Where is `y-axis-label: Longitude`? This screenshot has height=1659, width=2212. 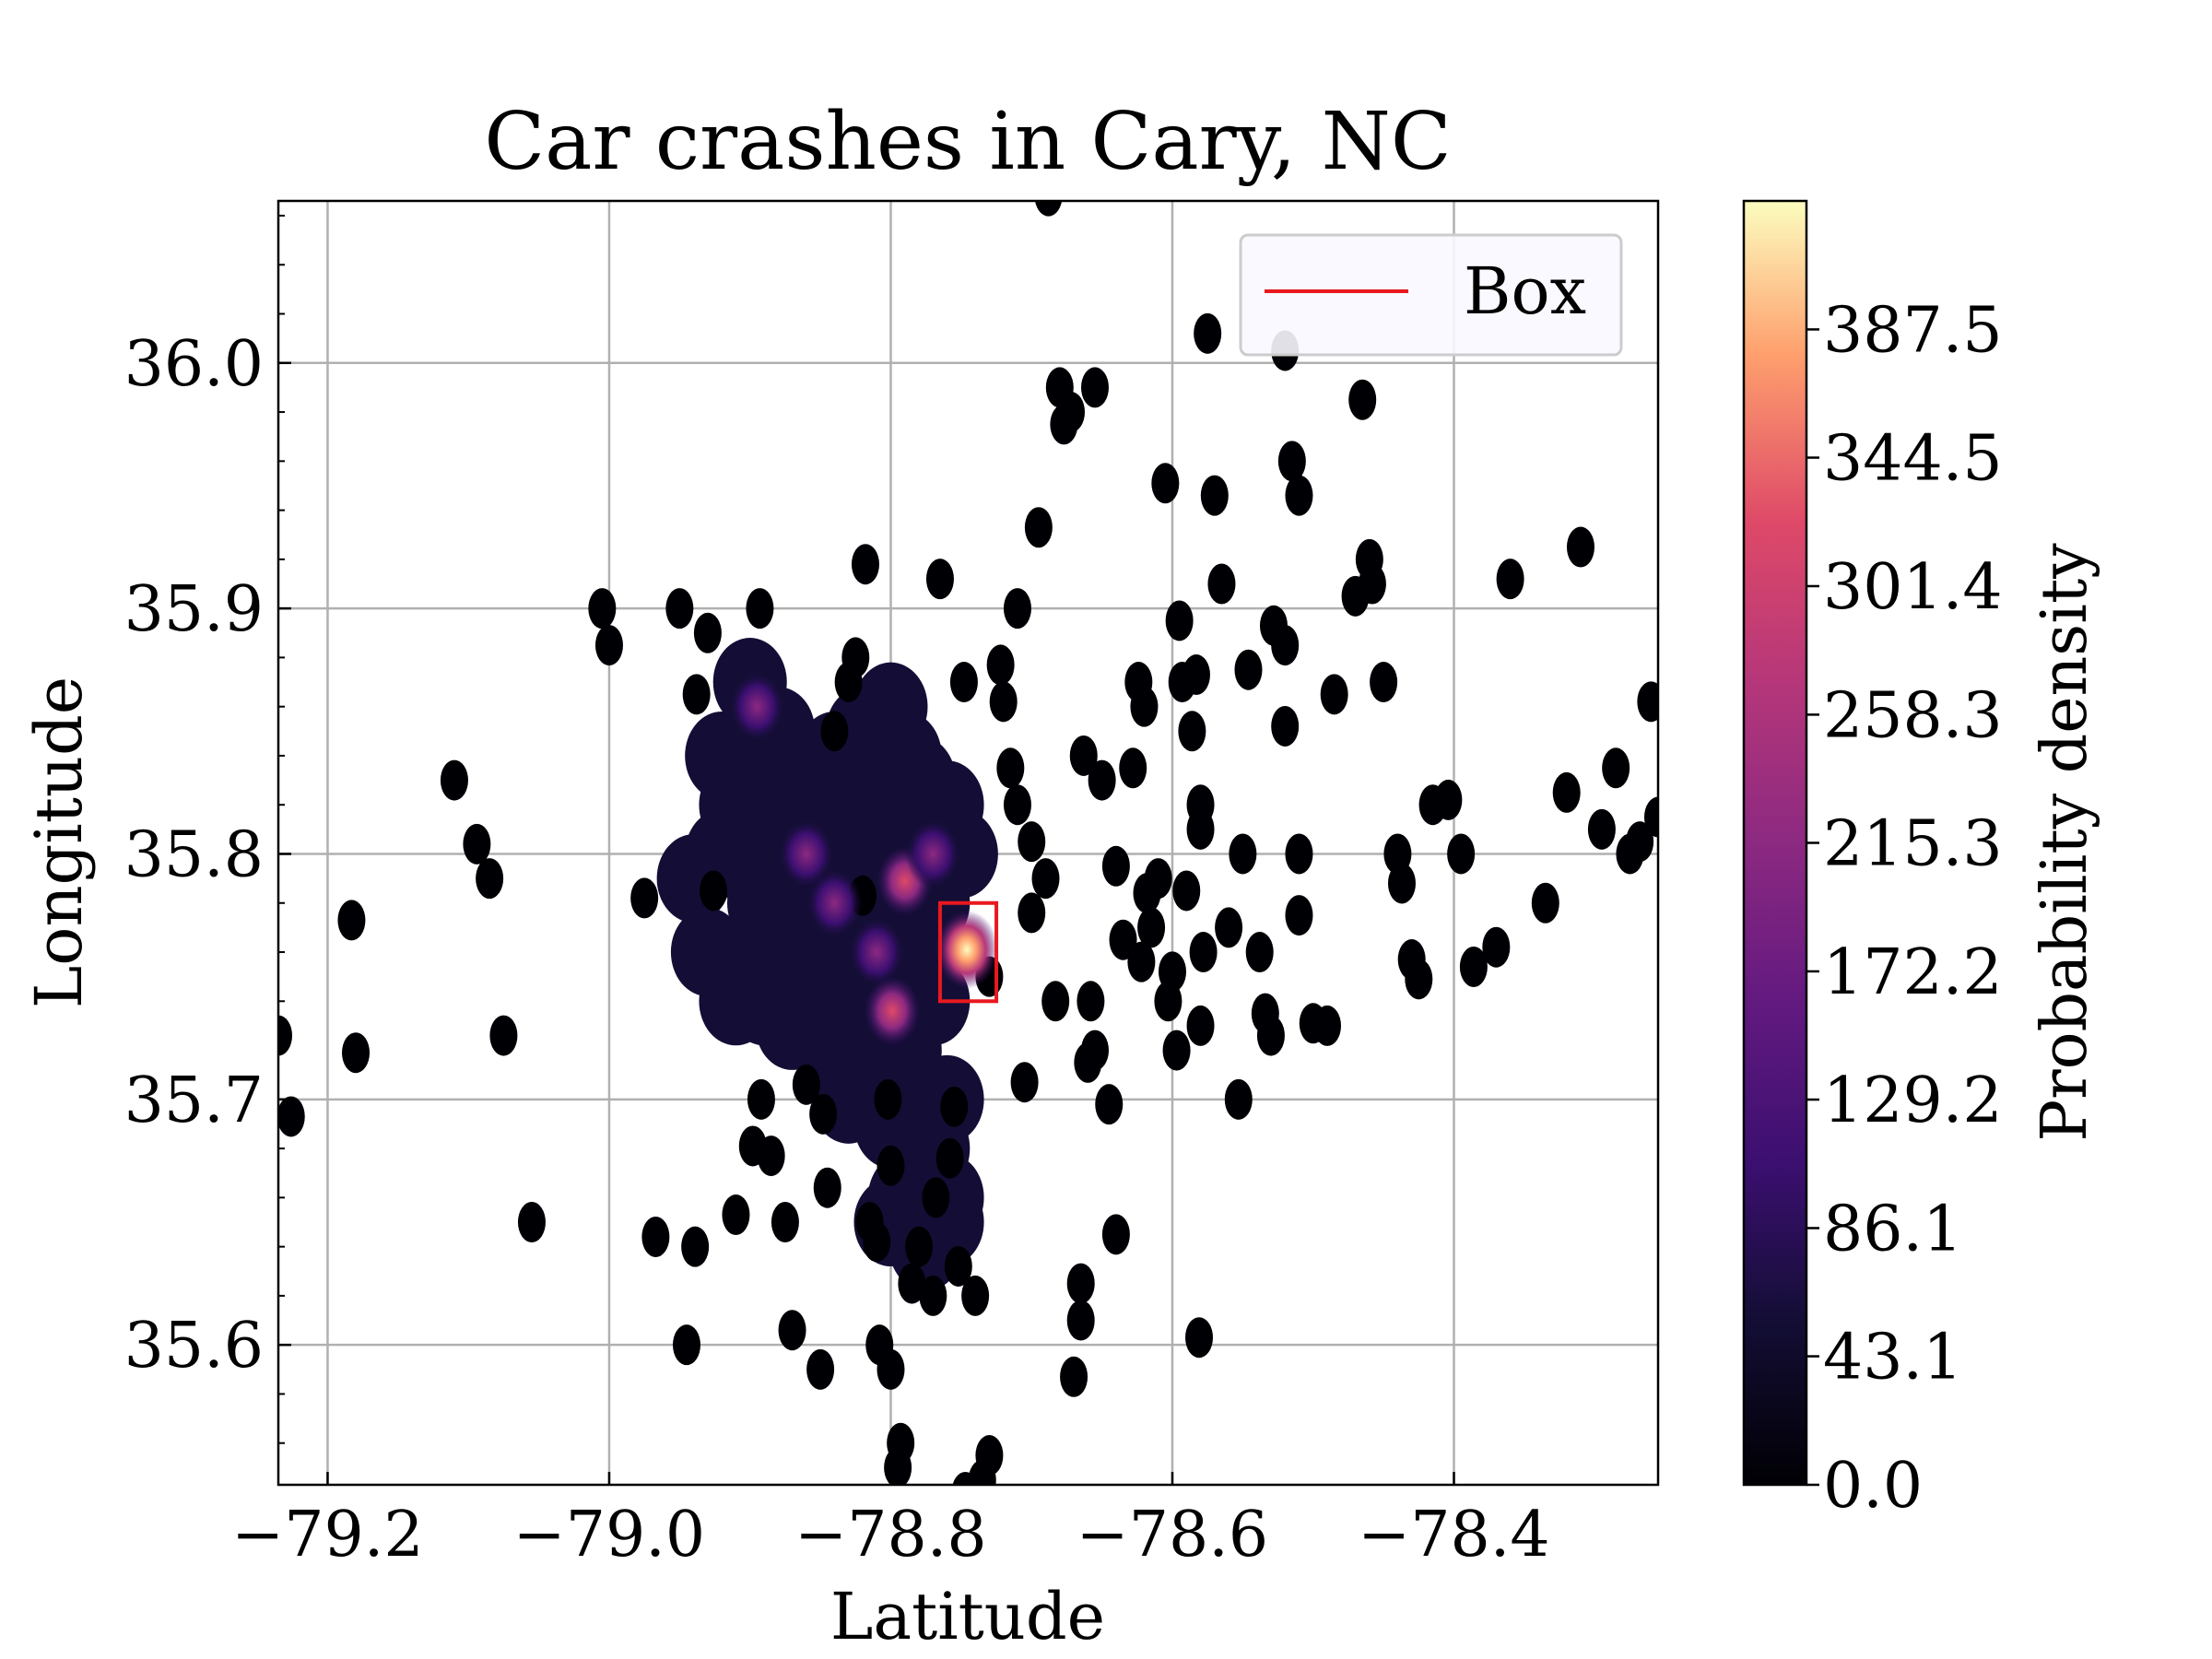 y-axis-label: Longitude is located at coordinates (59, 842).